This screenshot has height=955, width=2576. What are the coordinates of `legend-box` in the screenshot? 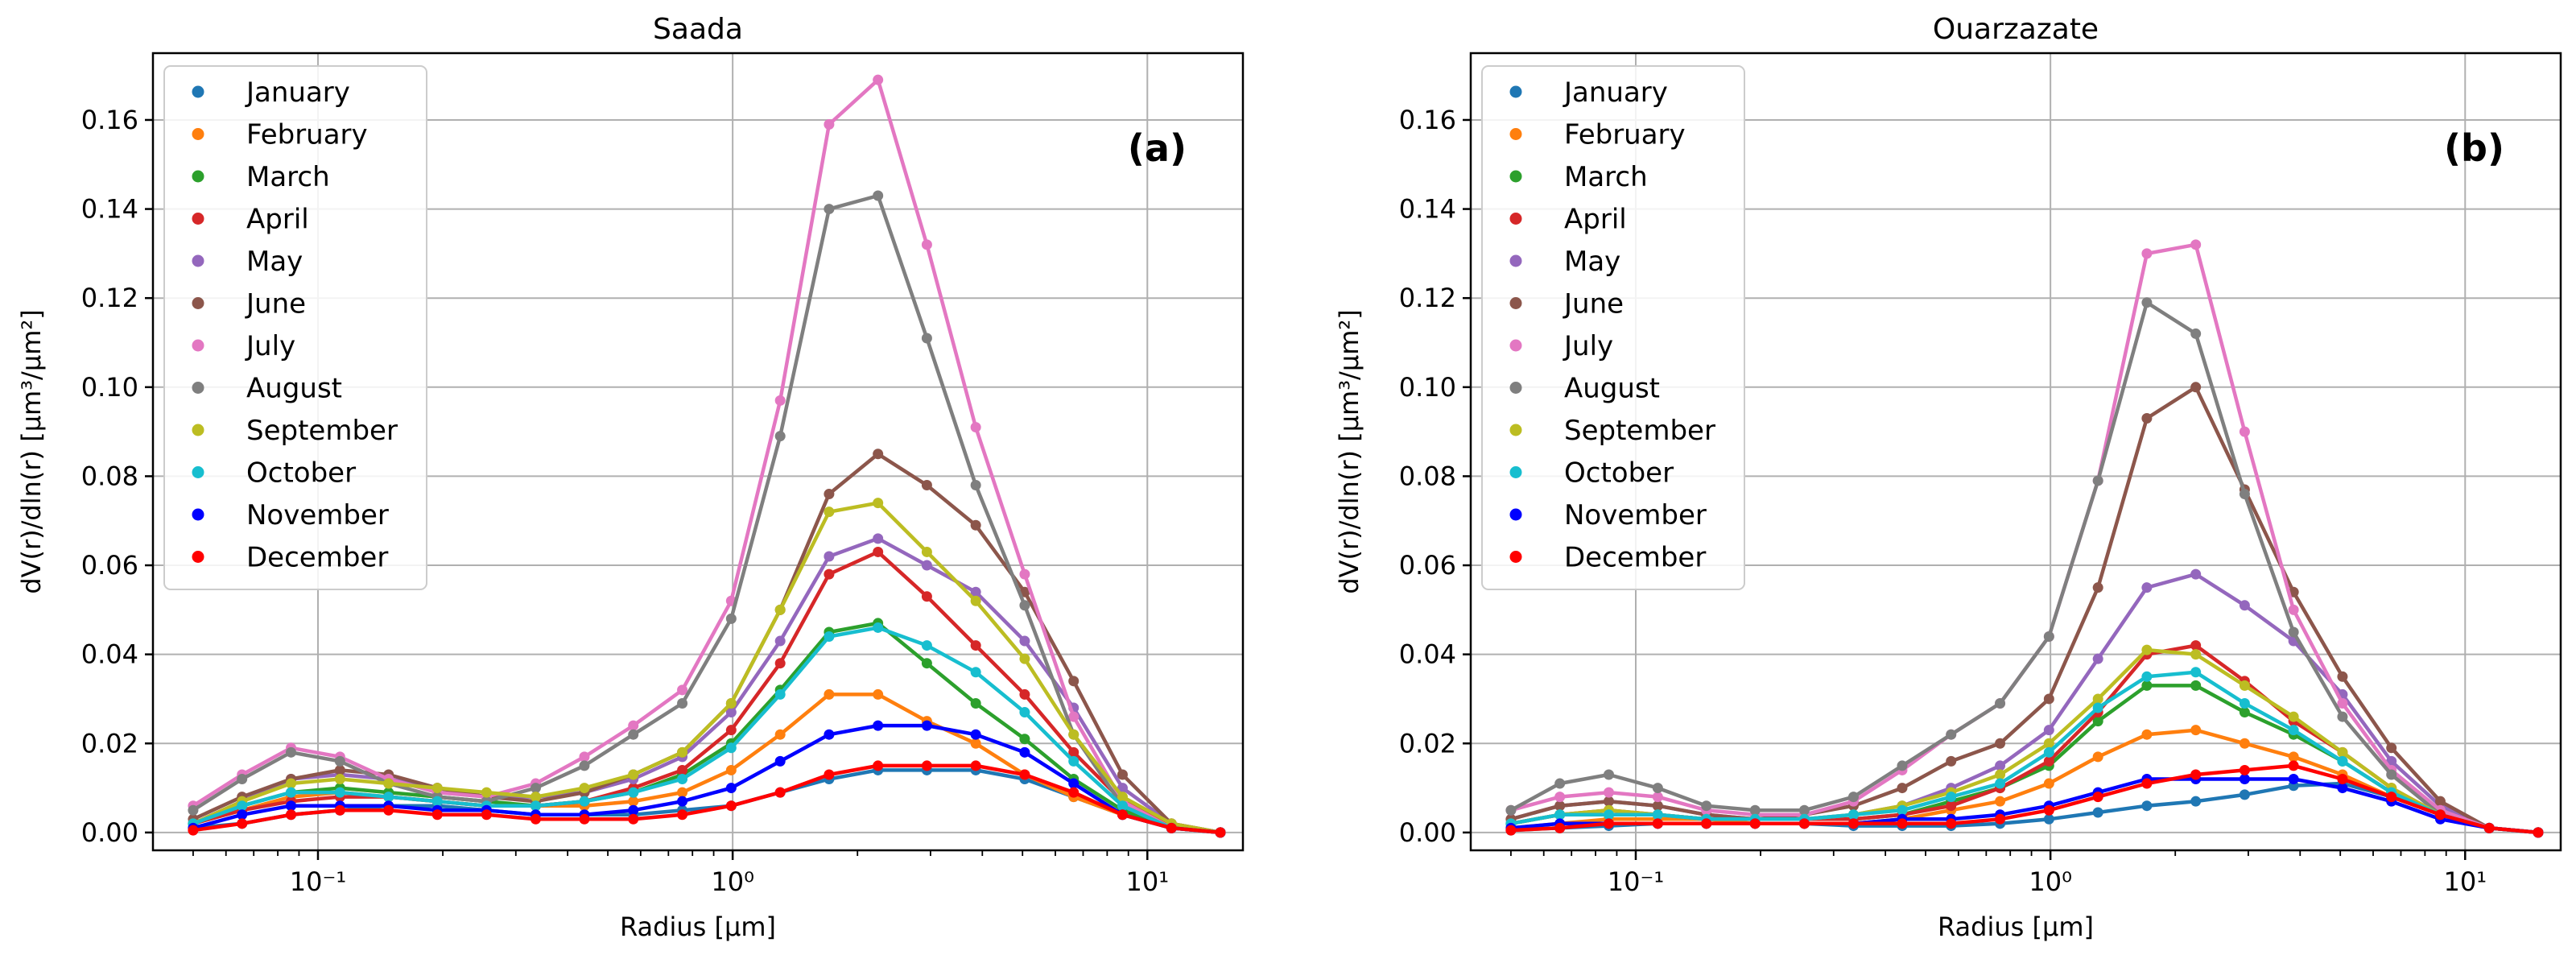 It's located at (295, 327).